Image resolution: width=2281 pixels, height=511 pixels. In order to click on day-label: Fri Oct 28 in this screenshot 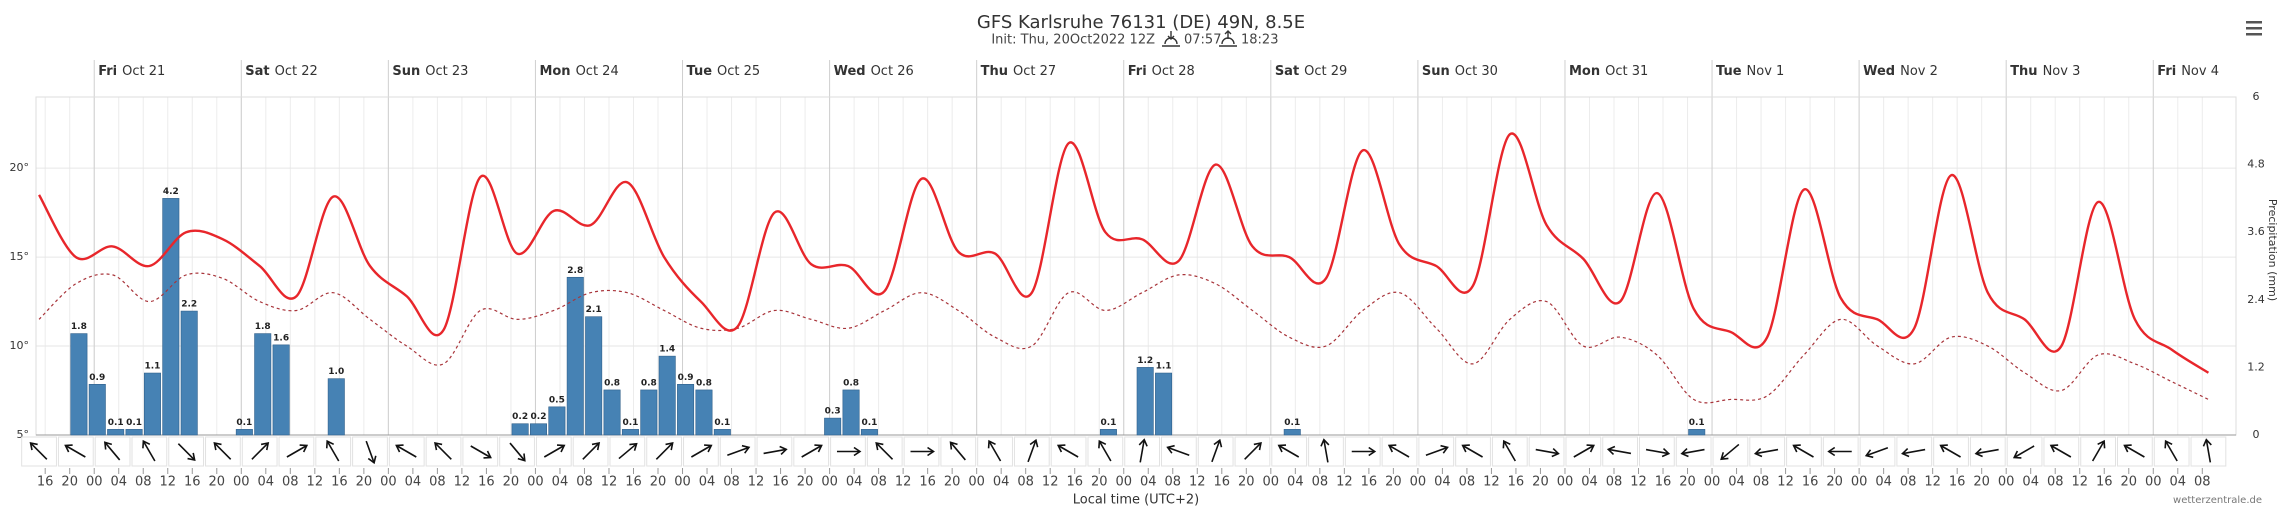, I will do `click(1161, 71)`.